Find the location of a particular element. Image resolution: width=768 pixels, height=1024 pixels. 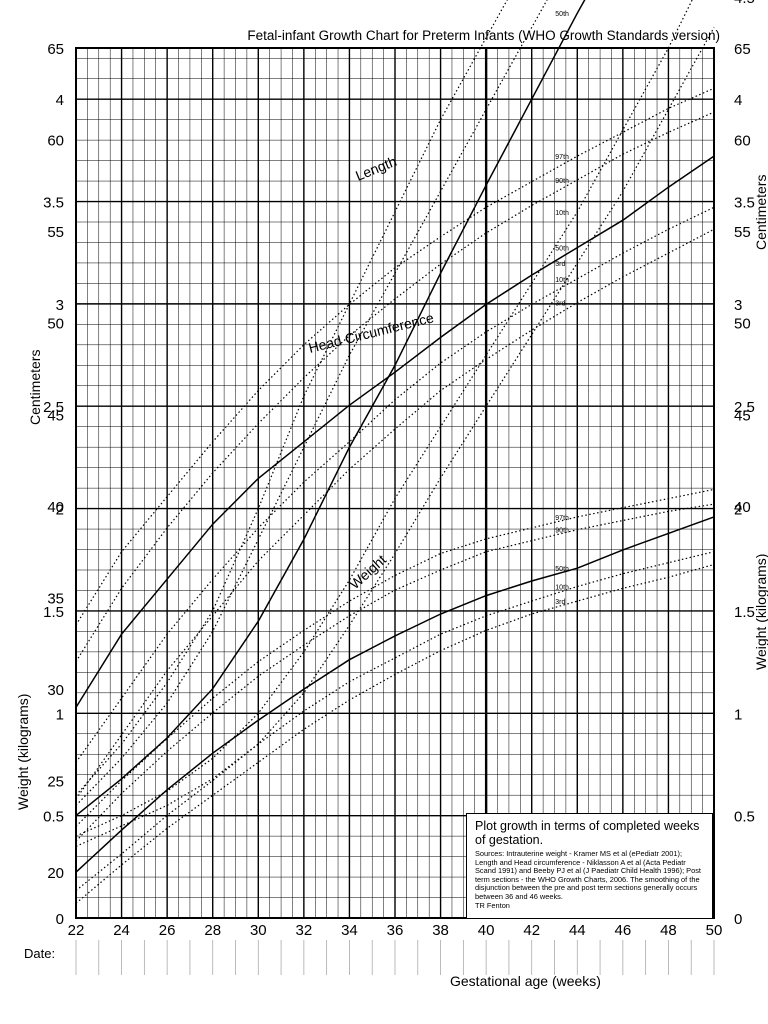

curve-label-length: Length is located at coordinates (376, 168).